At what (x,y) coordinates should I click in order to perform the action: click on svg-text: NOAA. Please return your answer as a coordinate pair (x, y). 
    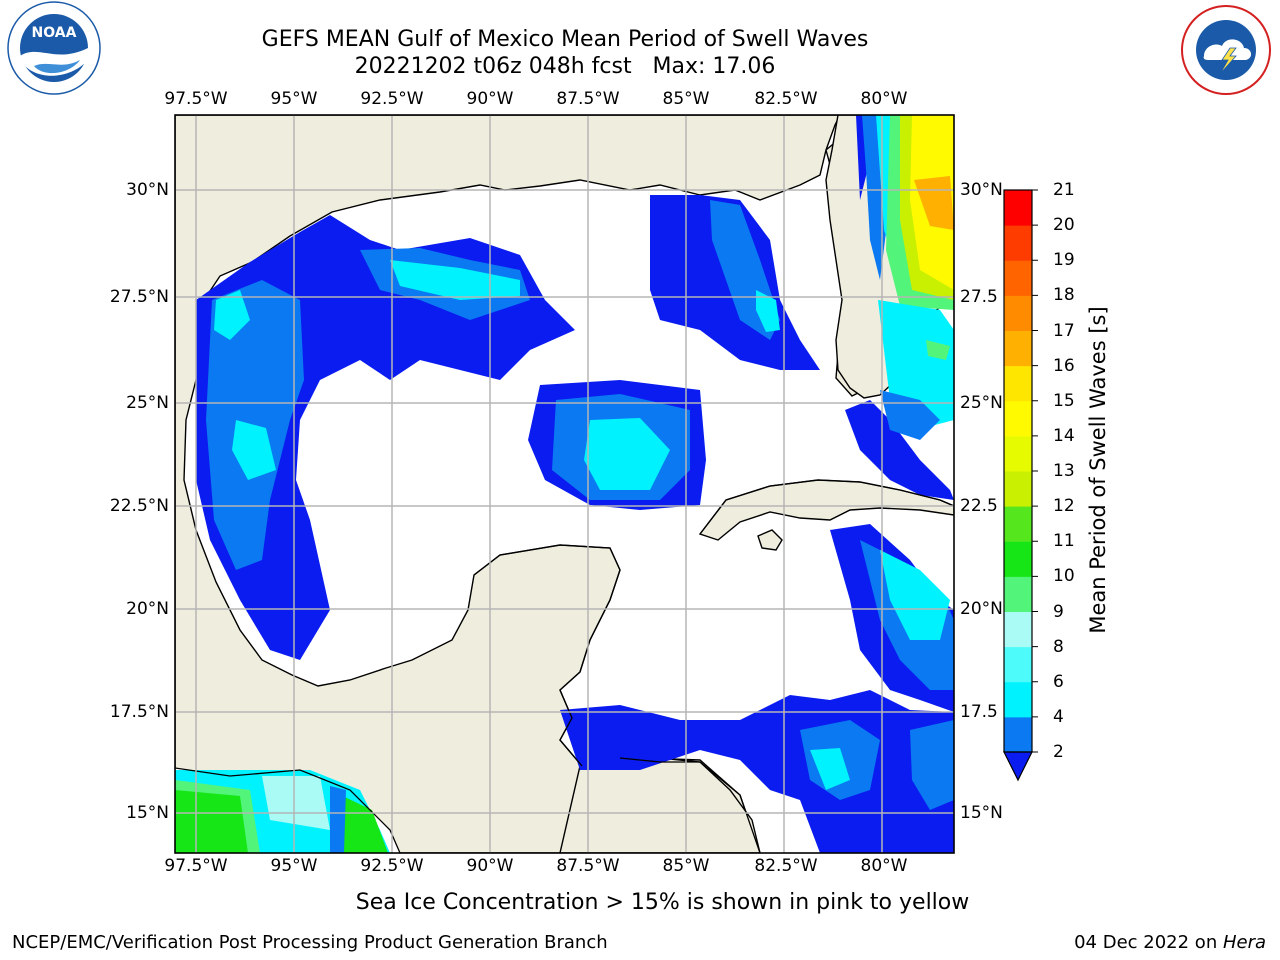
    Looking at the image, I should click on (54, 33).